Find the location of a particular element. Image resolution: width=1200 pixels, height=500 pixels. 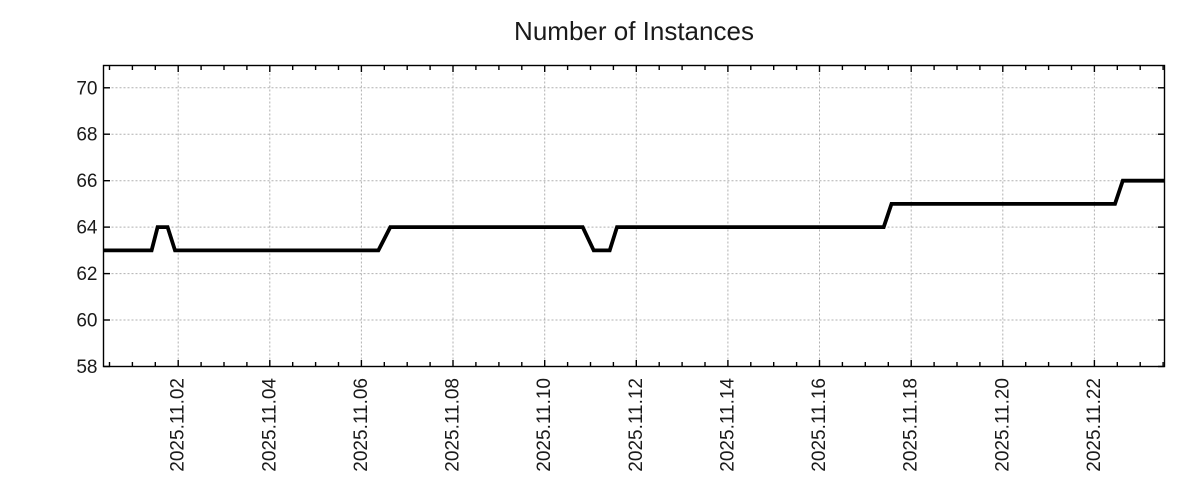

y-tick-label: 64 is located at coordinates (87, 228).